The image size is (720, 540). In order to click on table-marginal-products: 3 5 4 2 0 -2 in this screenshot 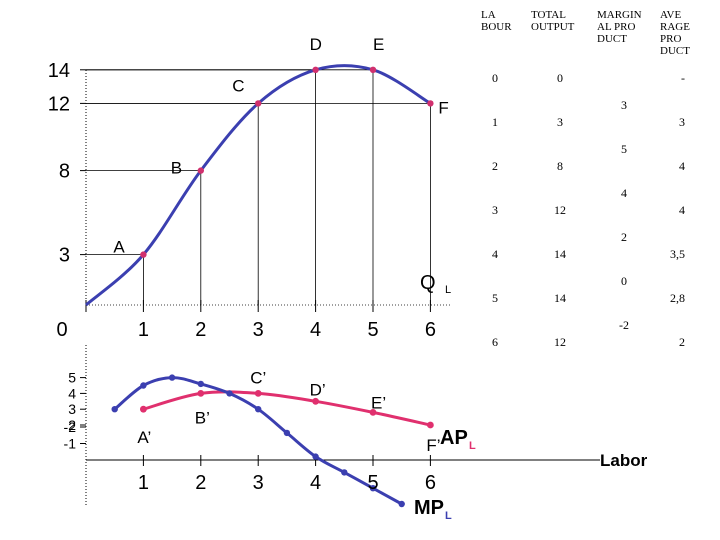, I will do `click(624, 215)`.